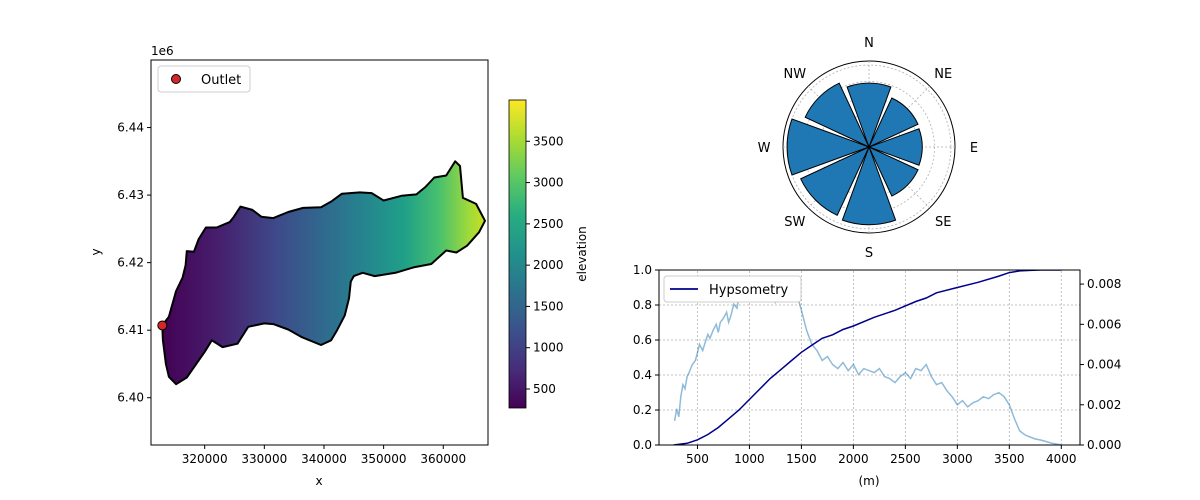  I want to click on legend-outlet-label: Outlet, so click(221, 80).